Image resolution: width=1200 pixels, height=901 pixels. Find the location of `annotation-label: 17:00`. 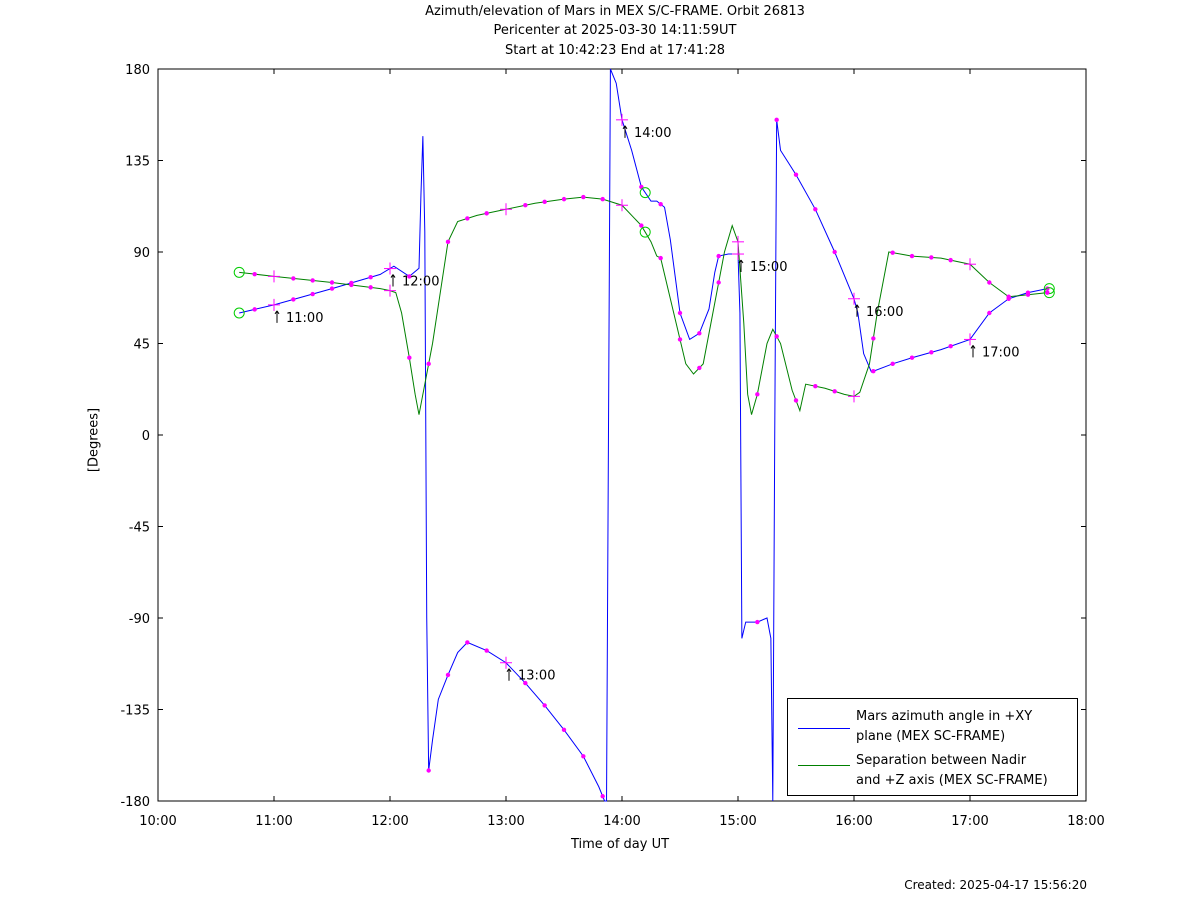

annotation-label: 17:00 is located at coordinates (1000, 352).